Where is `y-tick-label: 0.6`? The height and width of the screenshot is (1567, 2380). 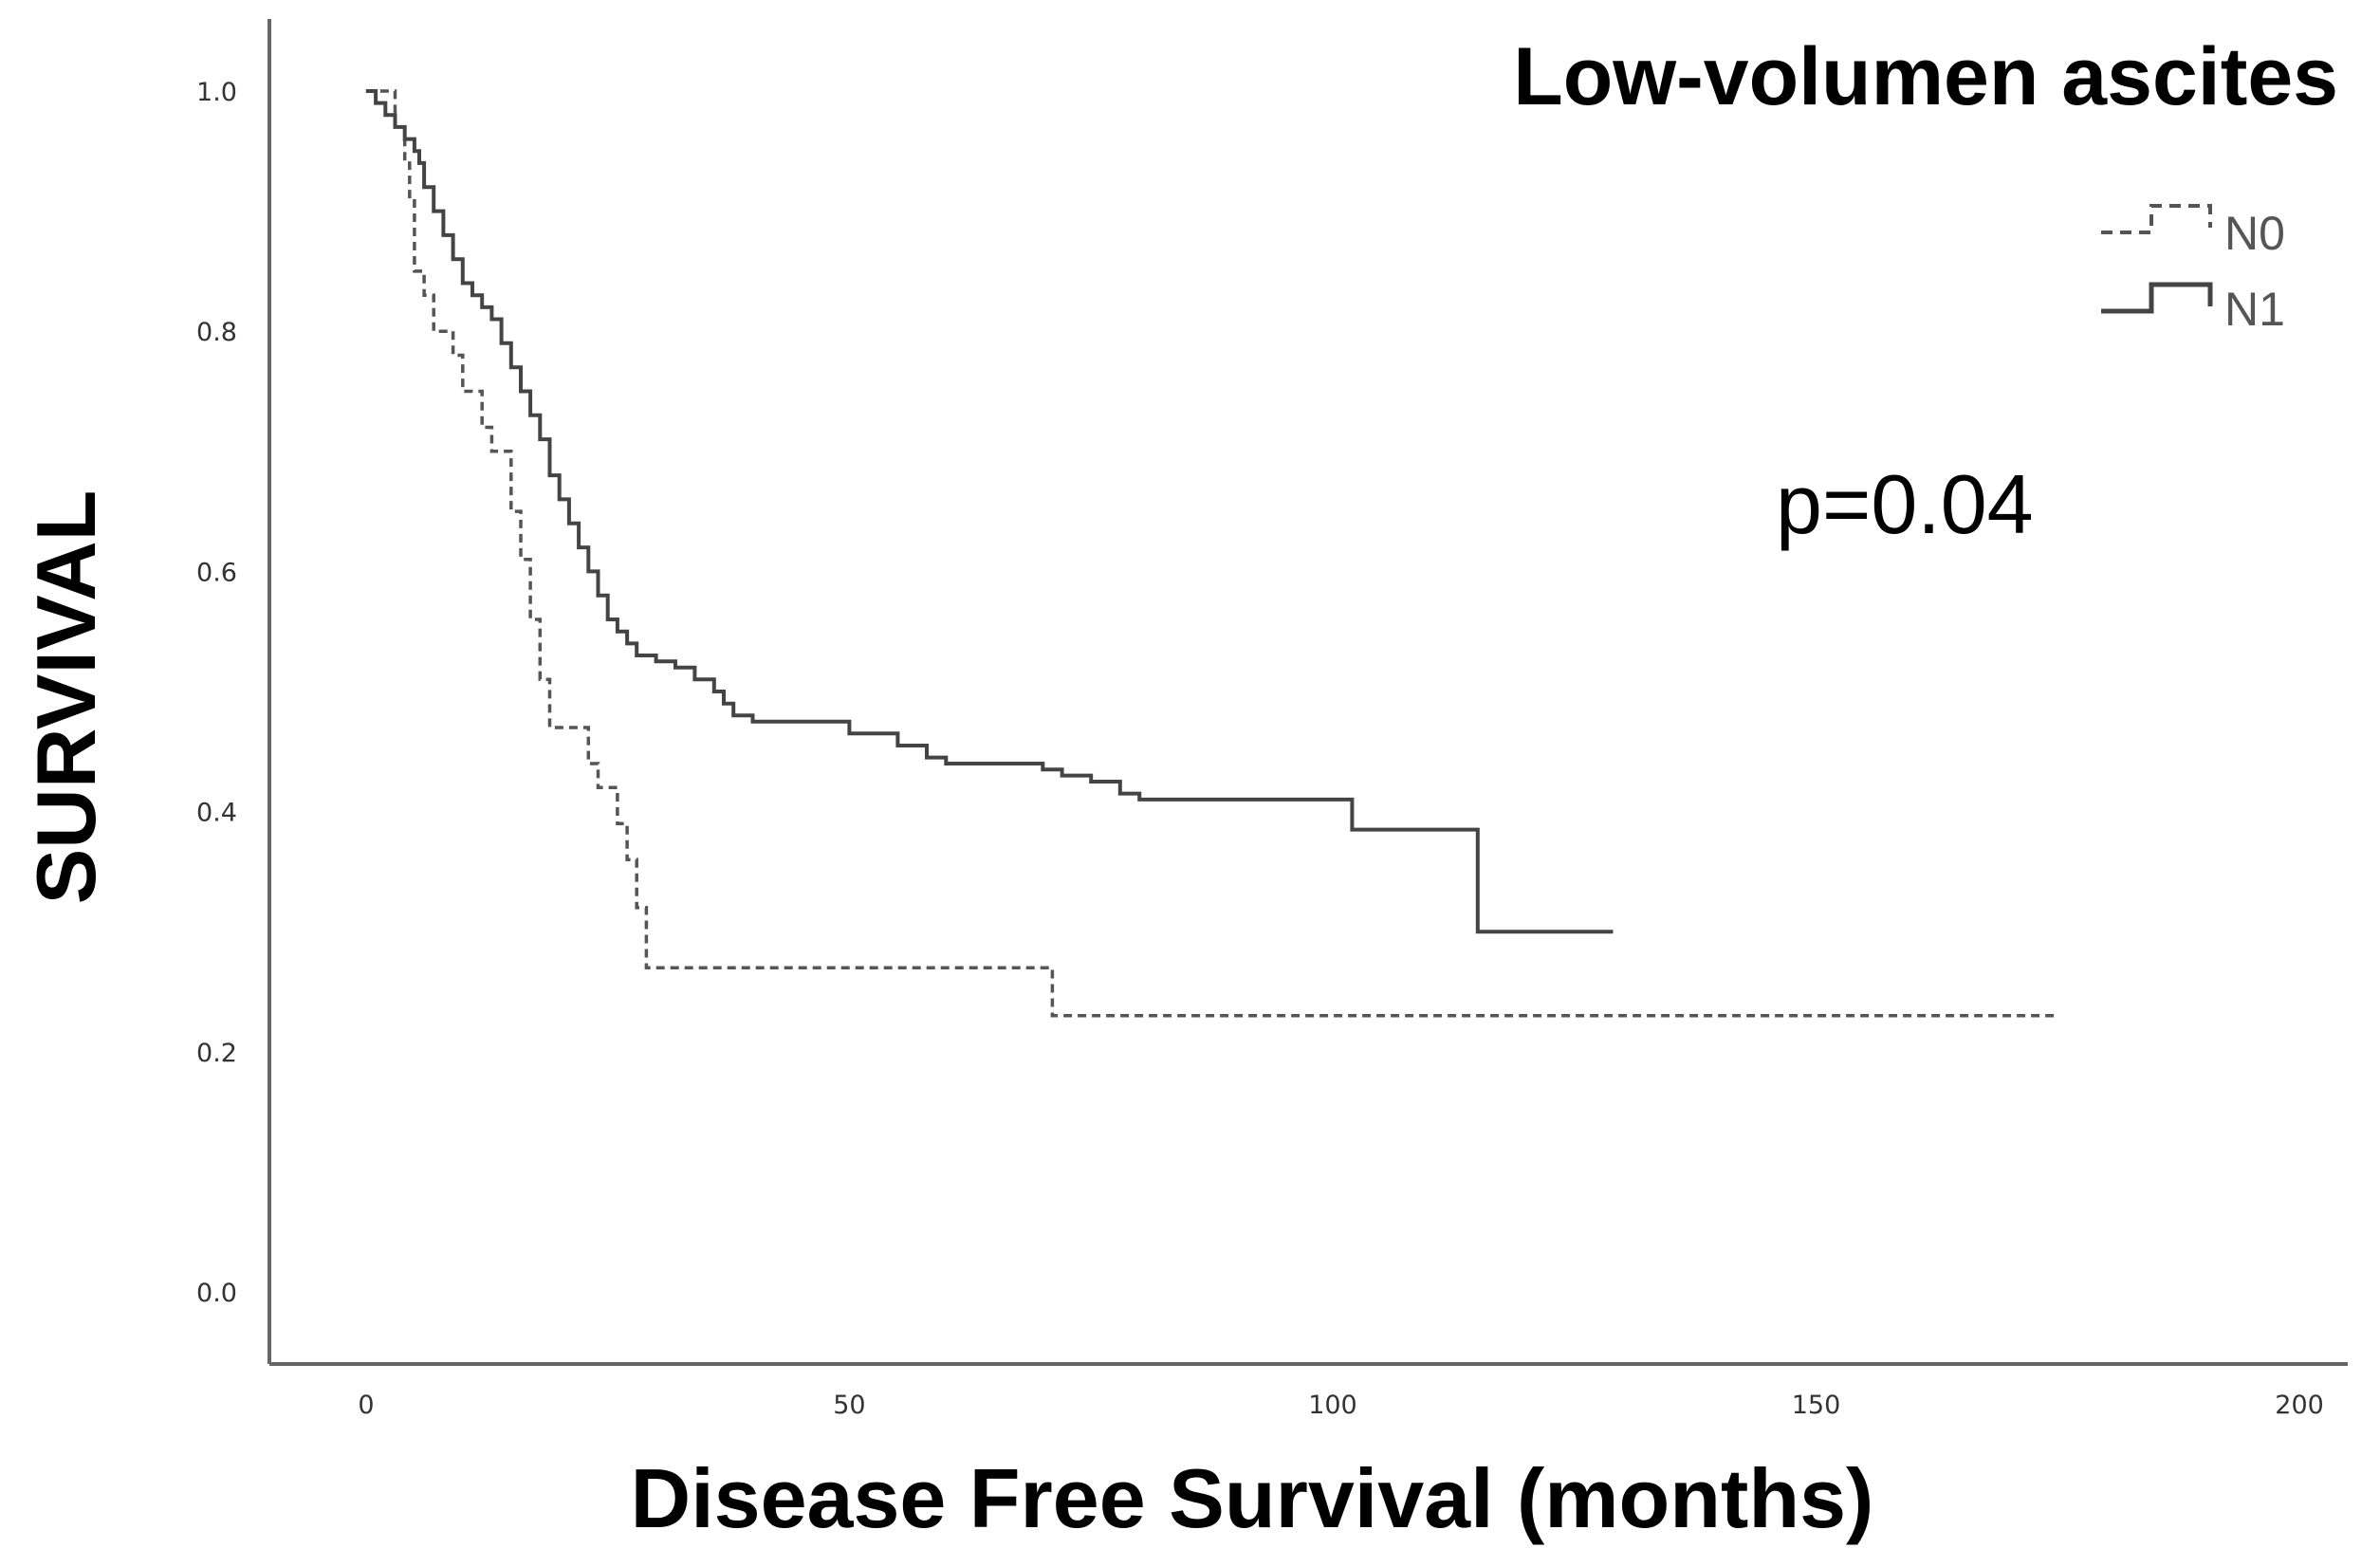
y-tick-label: 0.6 is located at coordinates (216, 573).